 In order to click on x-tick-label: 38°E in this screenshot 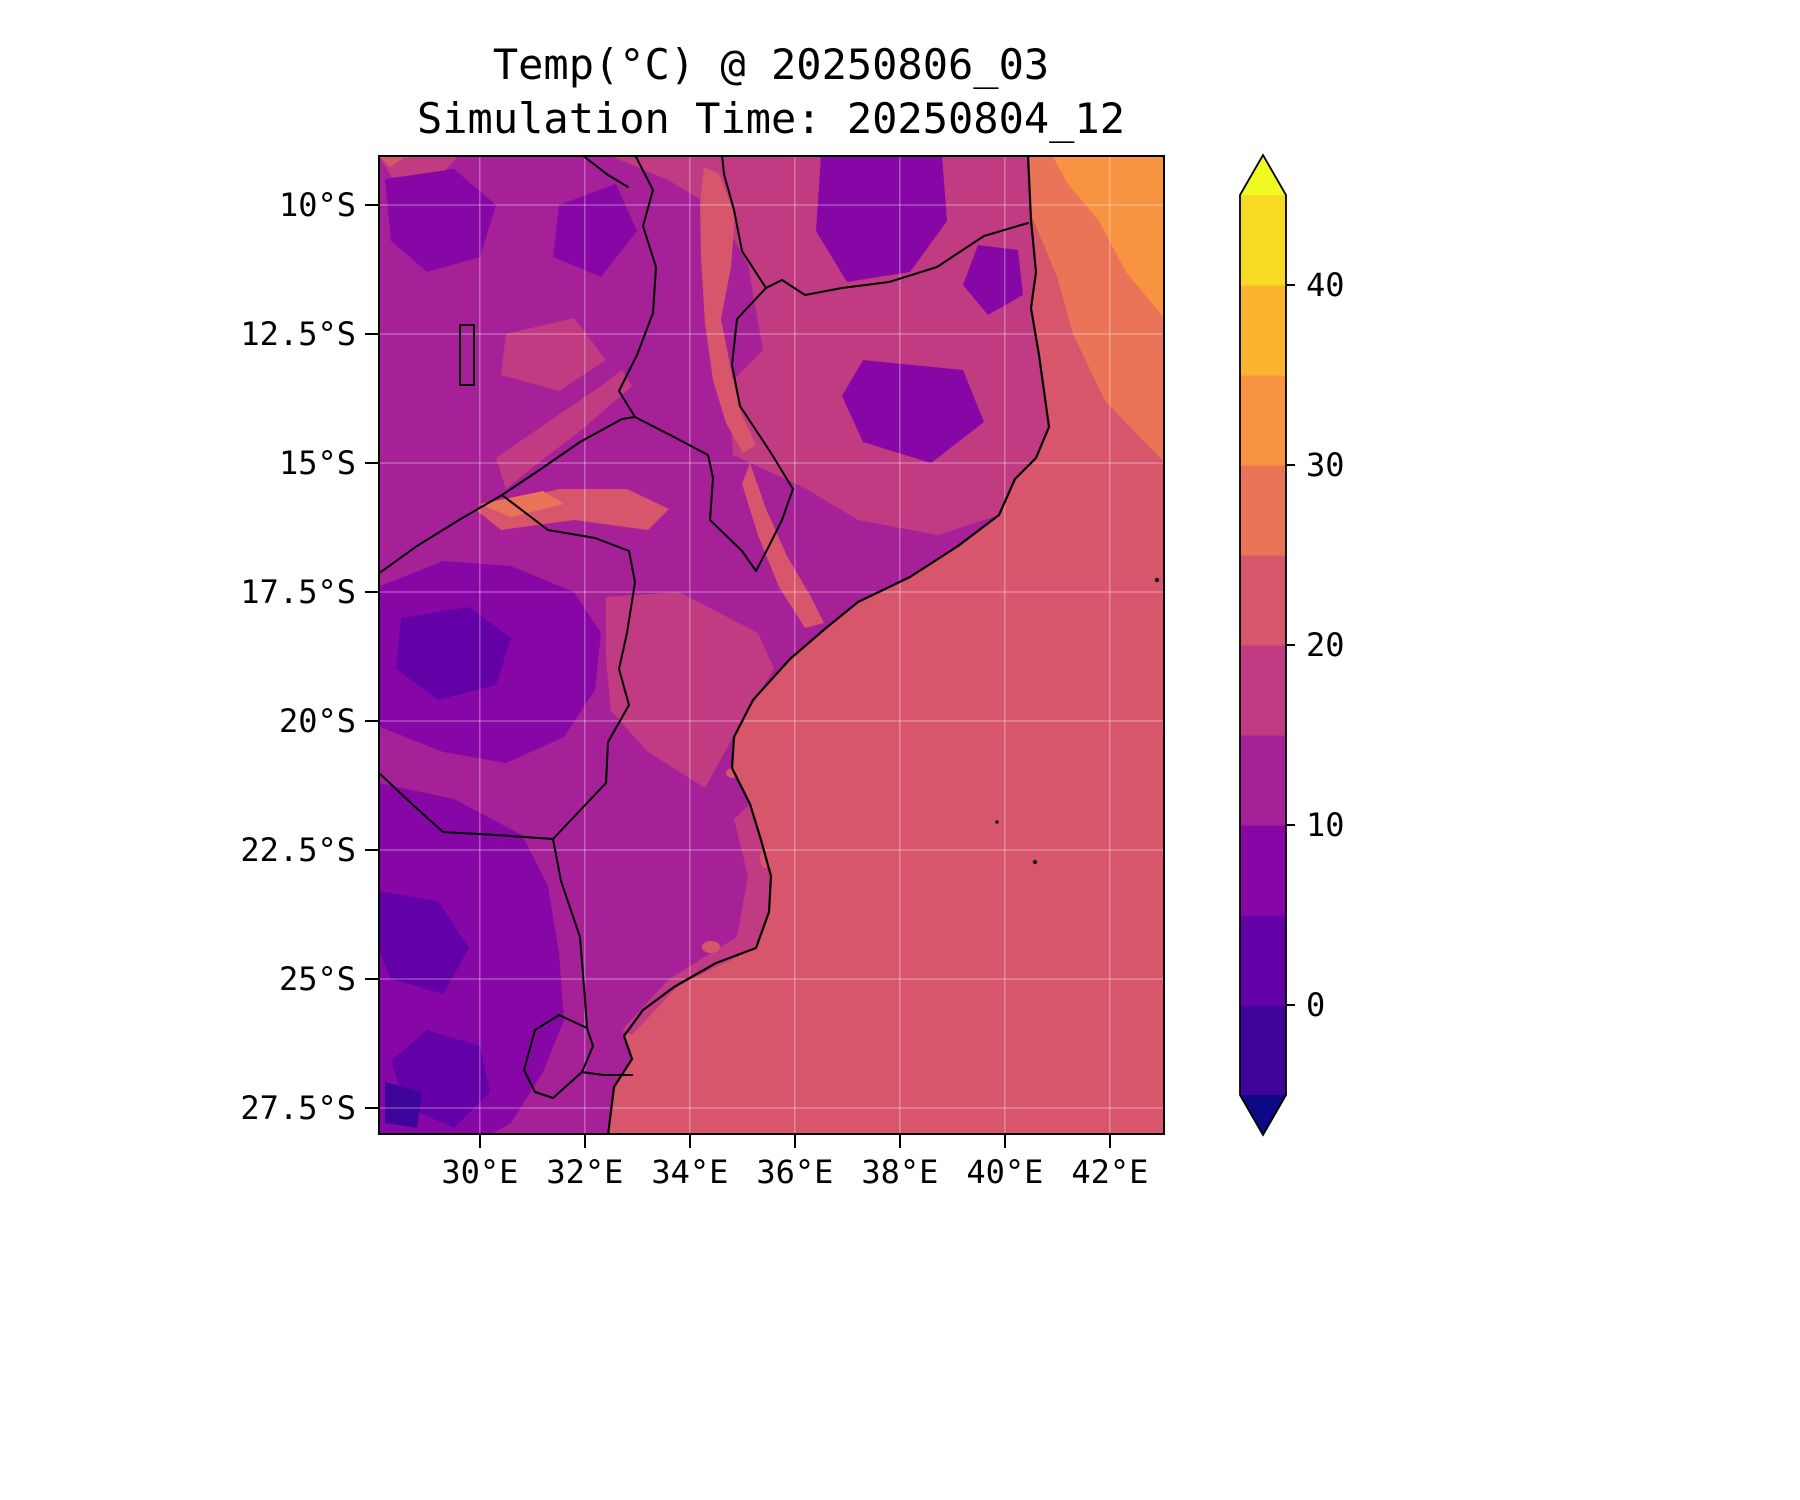, I will do `click(900, 1172)`.